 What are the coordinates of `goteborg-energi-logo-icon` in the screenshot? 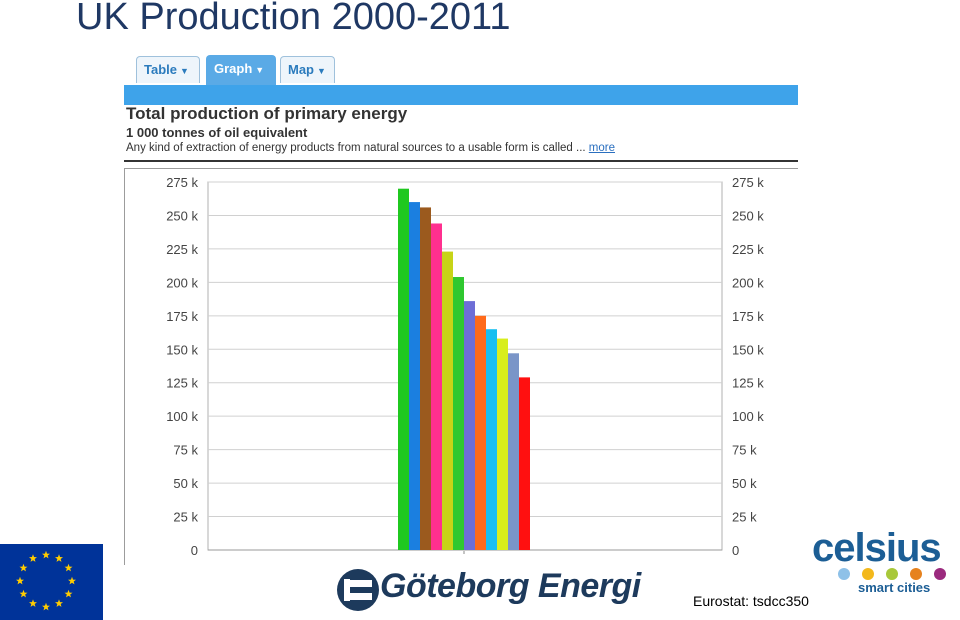 It's located at (358, 590).